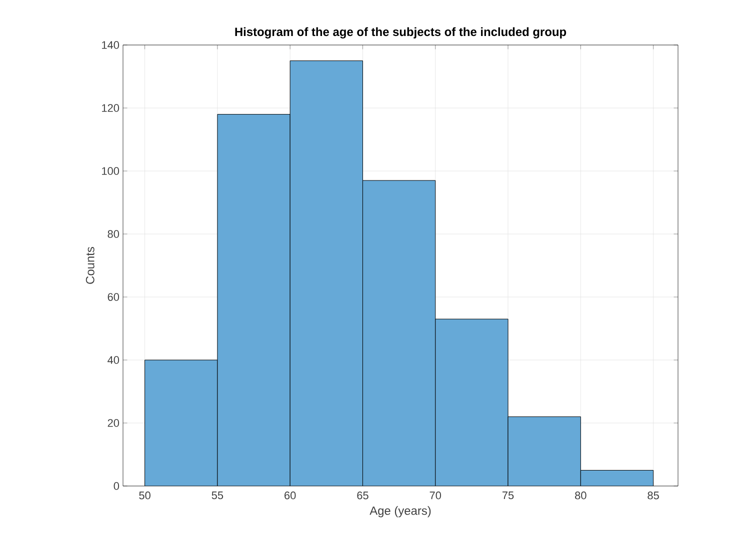 The image size is (750, 544). Describe the element at coordinates (218, 496) in the screenshot. I see `x-tick-label: 55` at that location.